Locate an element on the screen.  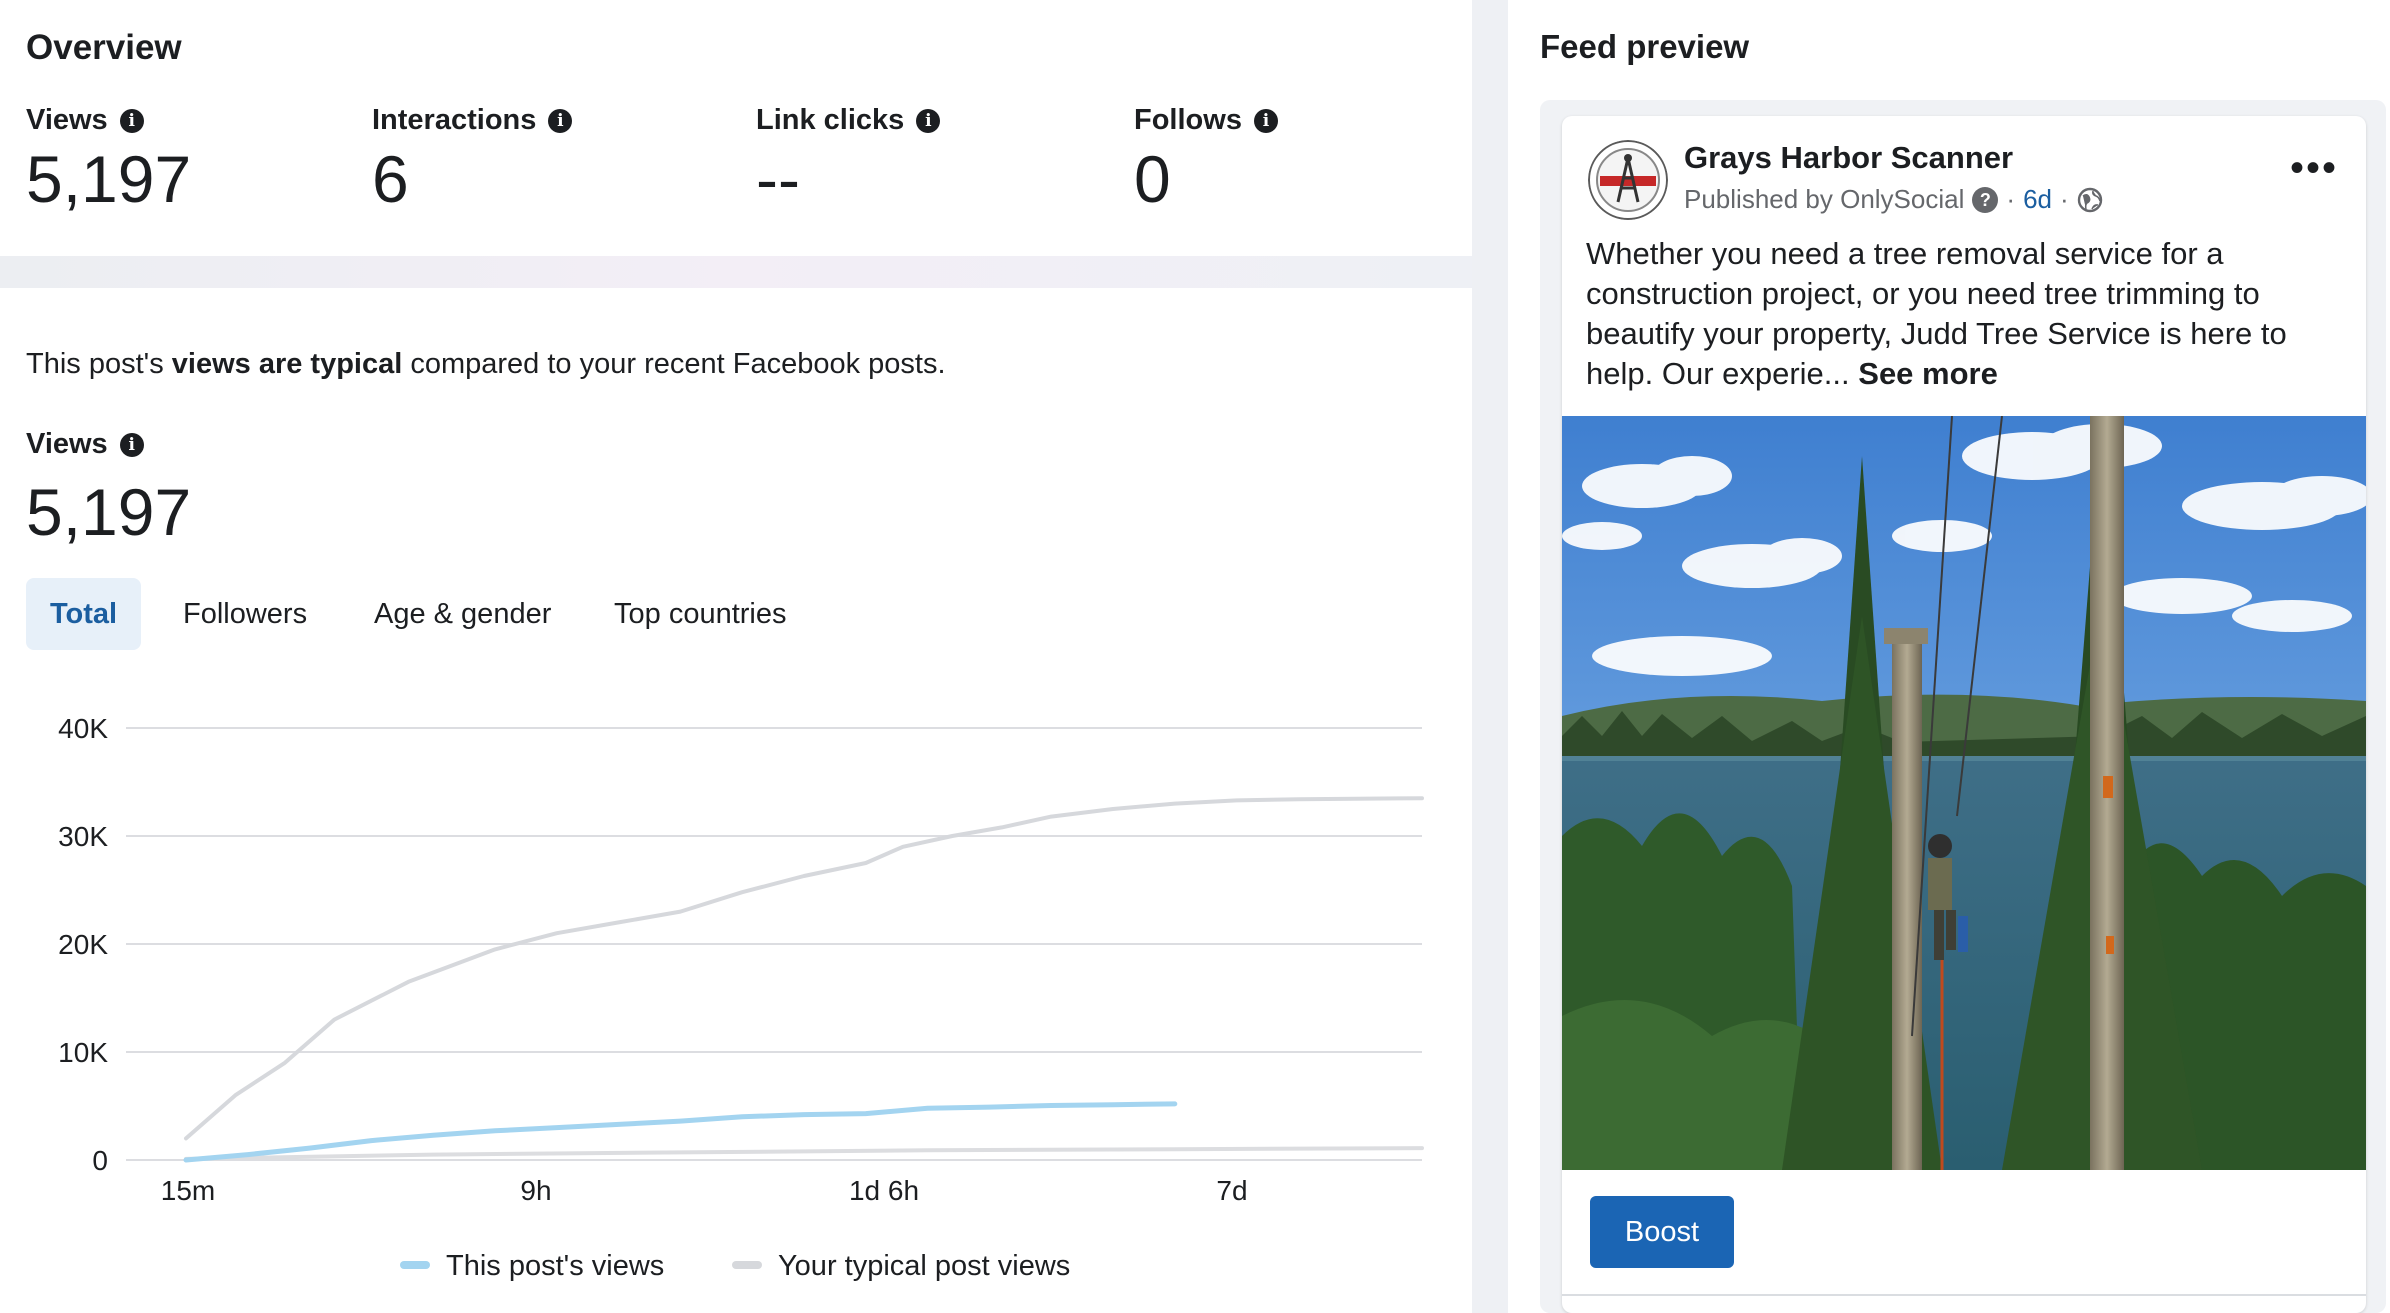
metric-follows: Follows i 0 is located at coordinates (1206, 159).